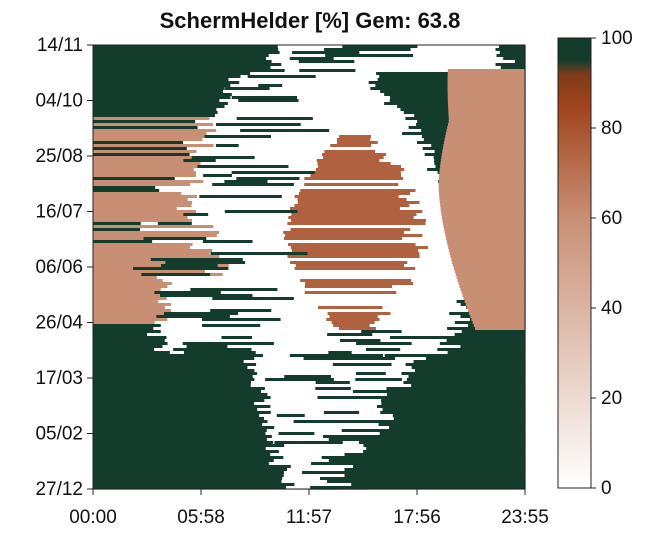  Describe the element at coordinates (59, 434) in the screenshot. I see `y-tick-label: 05/02` at that location.